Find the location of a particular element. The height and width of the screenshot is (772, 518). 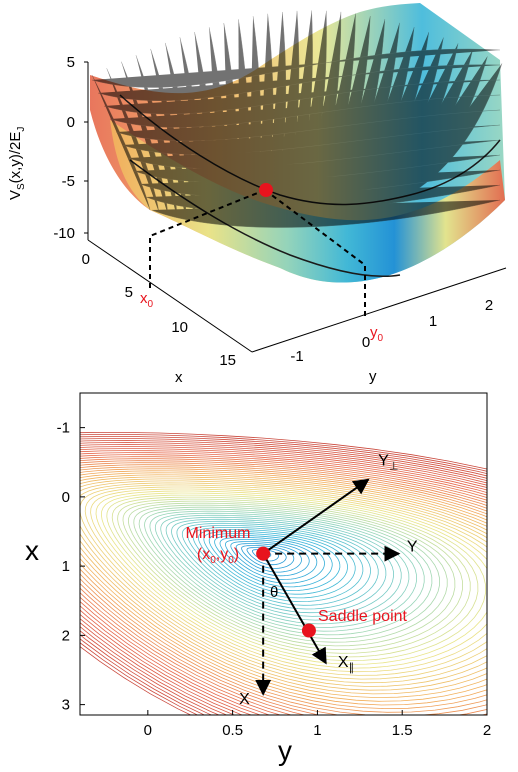

contour-x-tick: 2 is located at coordinates (487, 730).